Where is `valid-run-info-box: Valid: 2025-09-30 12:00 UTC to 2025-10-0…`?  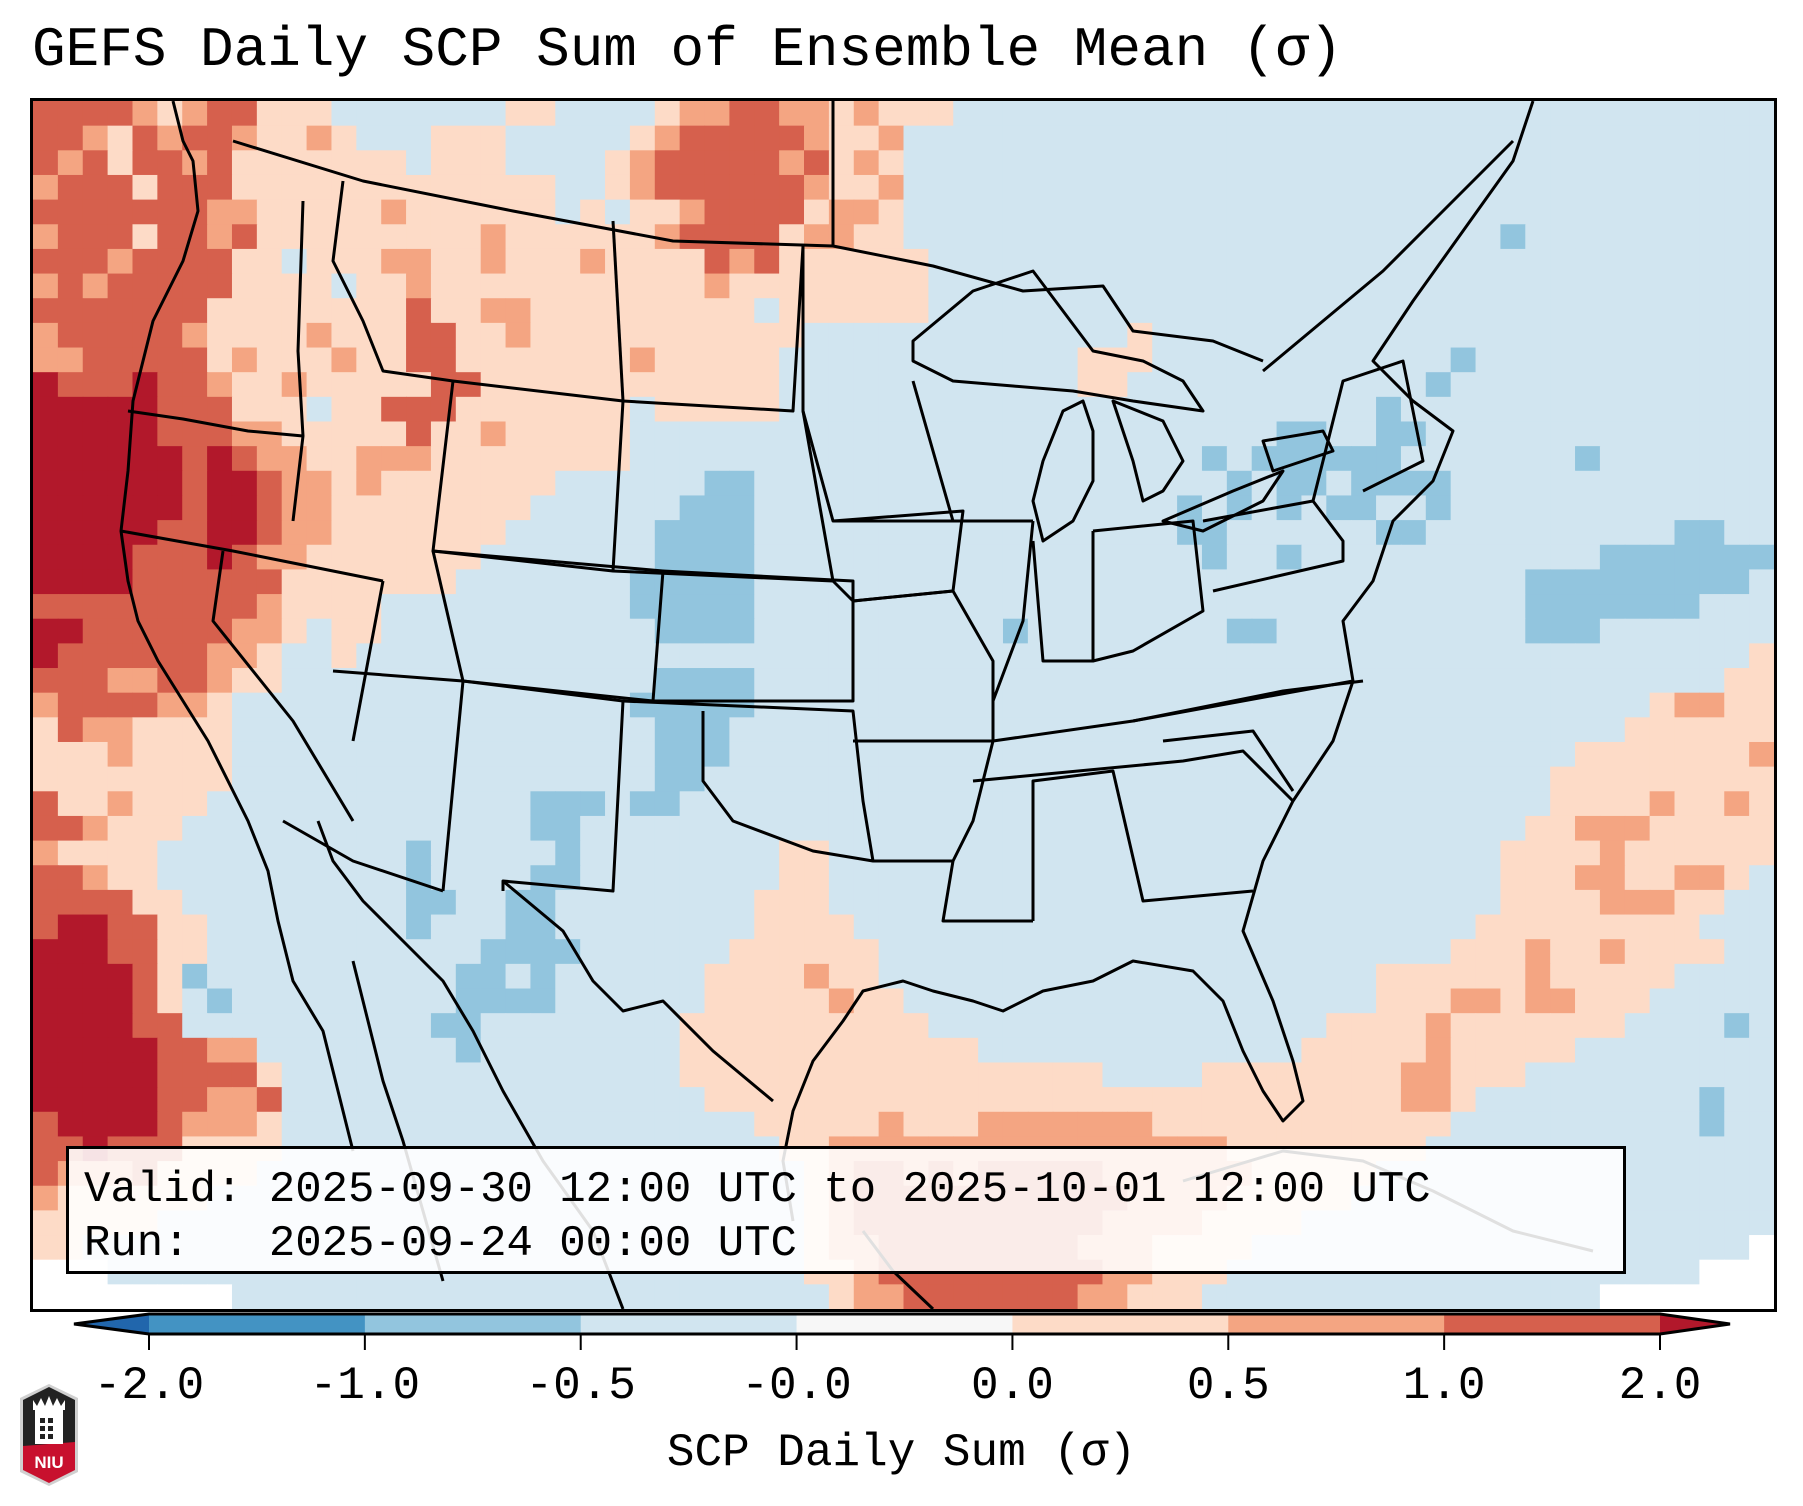 valid-run-info-box: Valid: 2025-09-30 12:00 UTC to 2025-10-0… is located at coordinates (846, 1210).